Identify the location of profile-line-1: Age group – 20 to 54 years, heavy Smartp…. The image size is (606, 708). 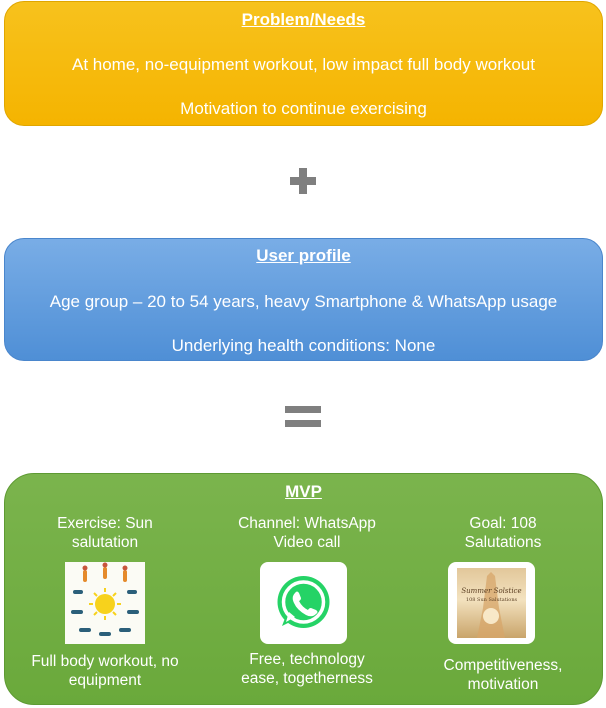
(303, 301).